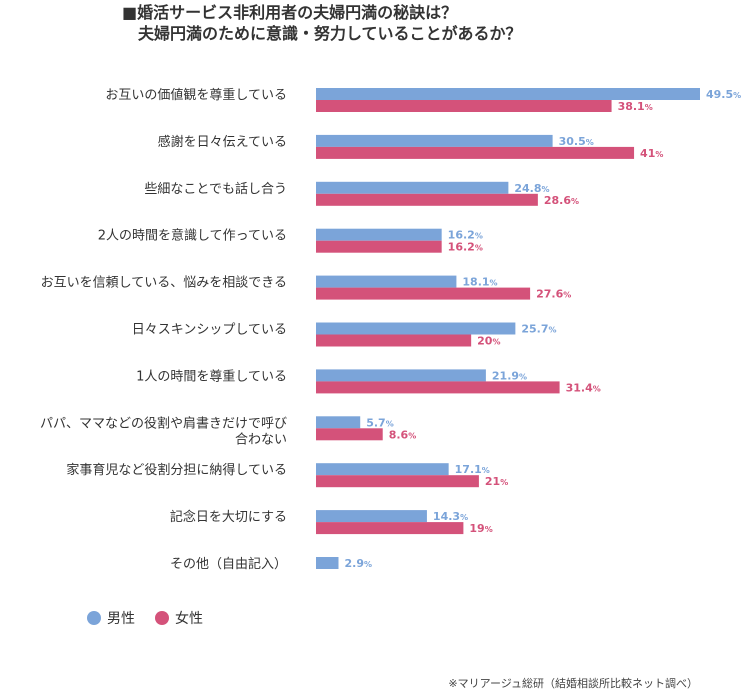  What do you see at coordinates (196, 95) in the screenshot?
I see `category-label: お互いの価値観を尊重している` at bounding box center [196, 95].